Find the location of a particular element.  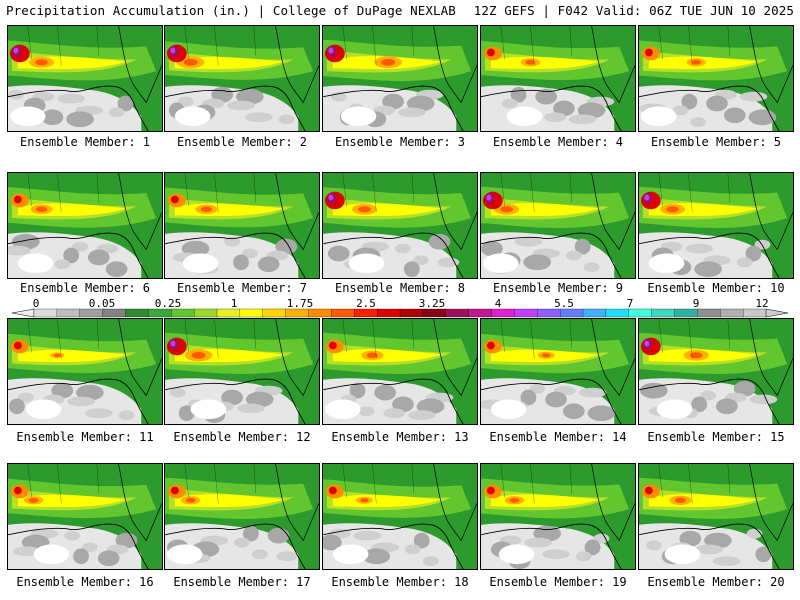

colorbar-label: 4 is located at coordinates (498, 303).